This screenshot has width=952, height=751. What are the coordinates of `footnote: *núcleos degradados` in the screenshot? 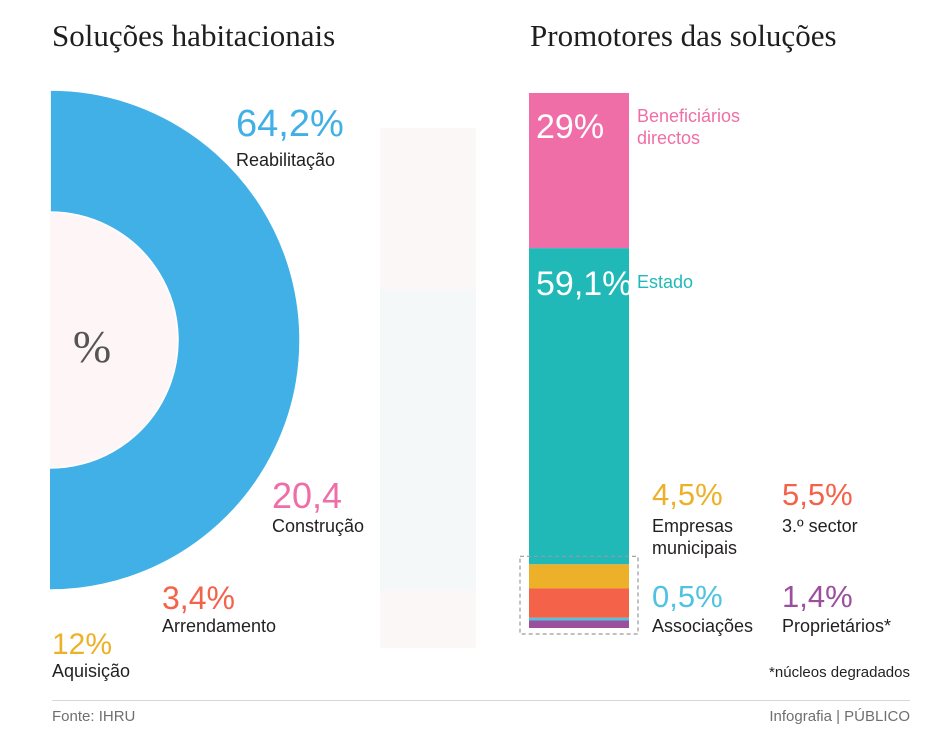 It's located at (839, 672).